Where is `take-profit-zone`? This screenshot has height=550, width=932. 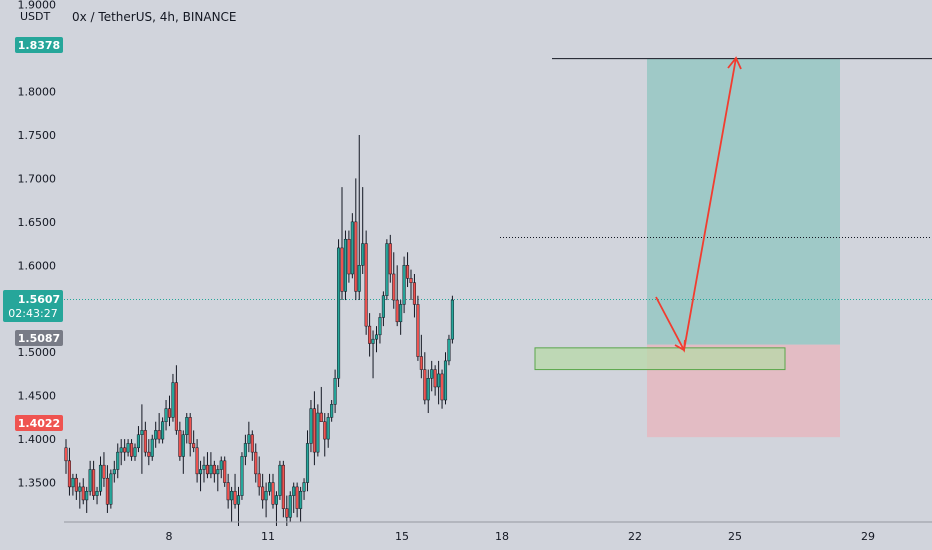
take-profit-zone is located at coordinates (743, 201).